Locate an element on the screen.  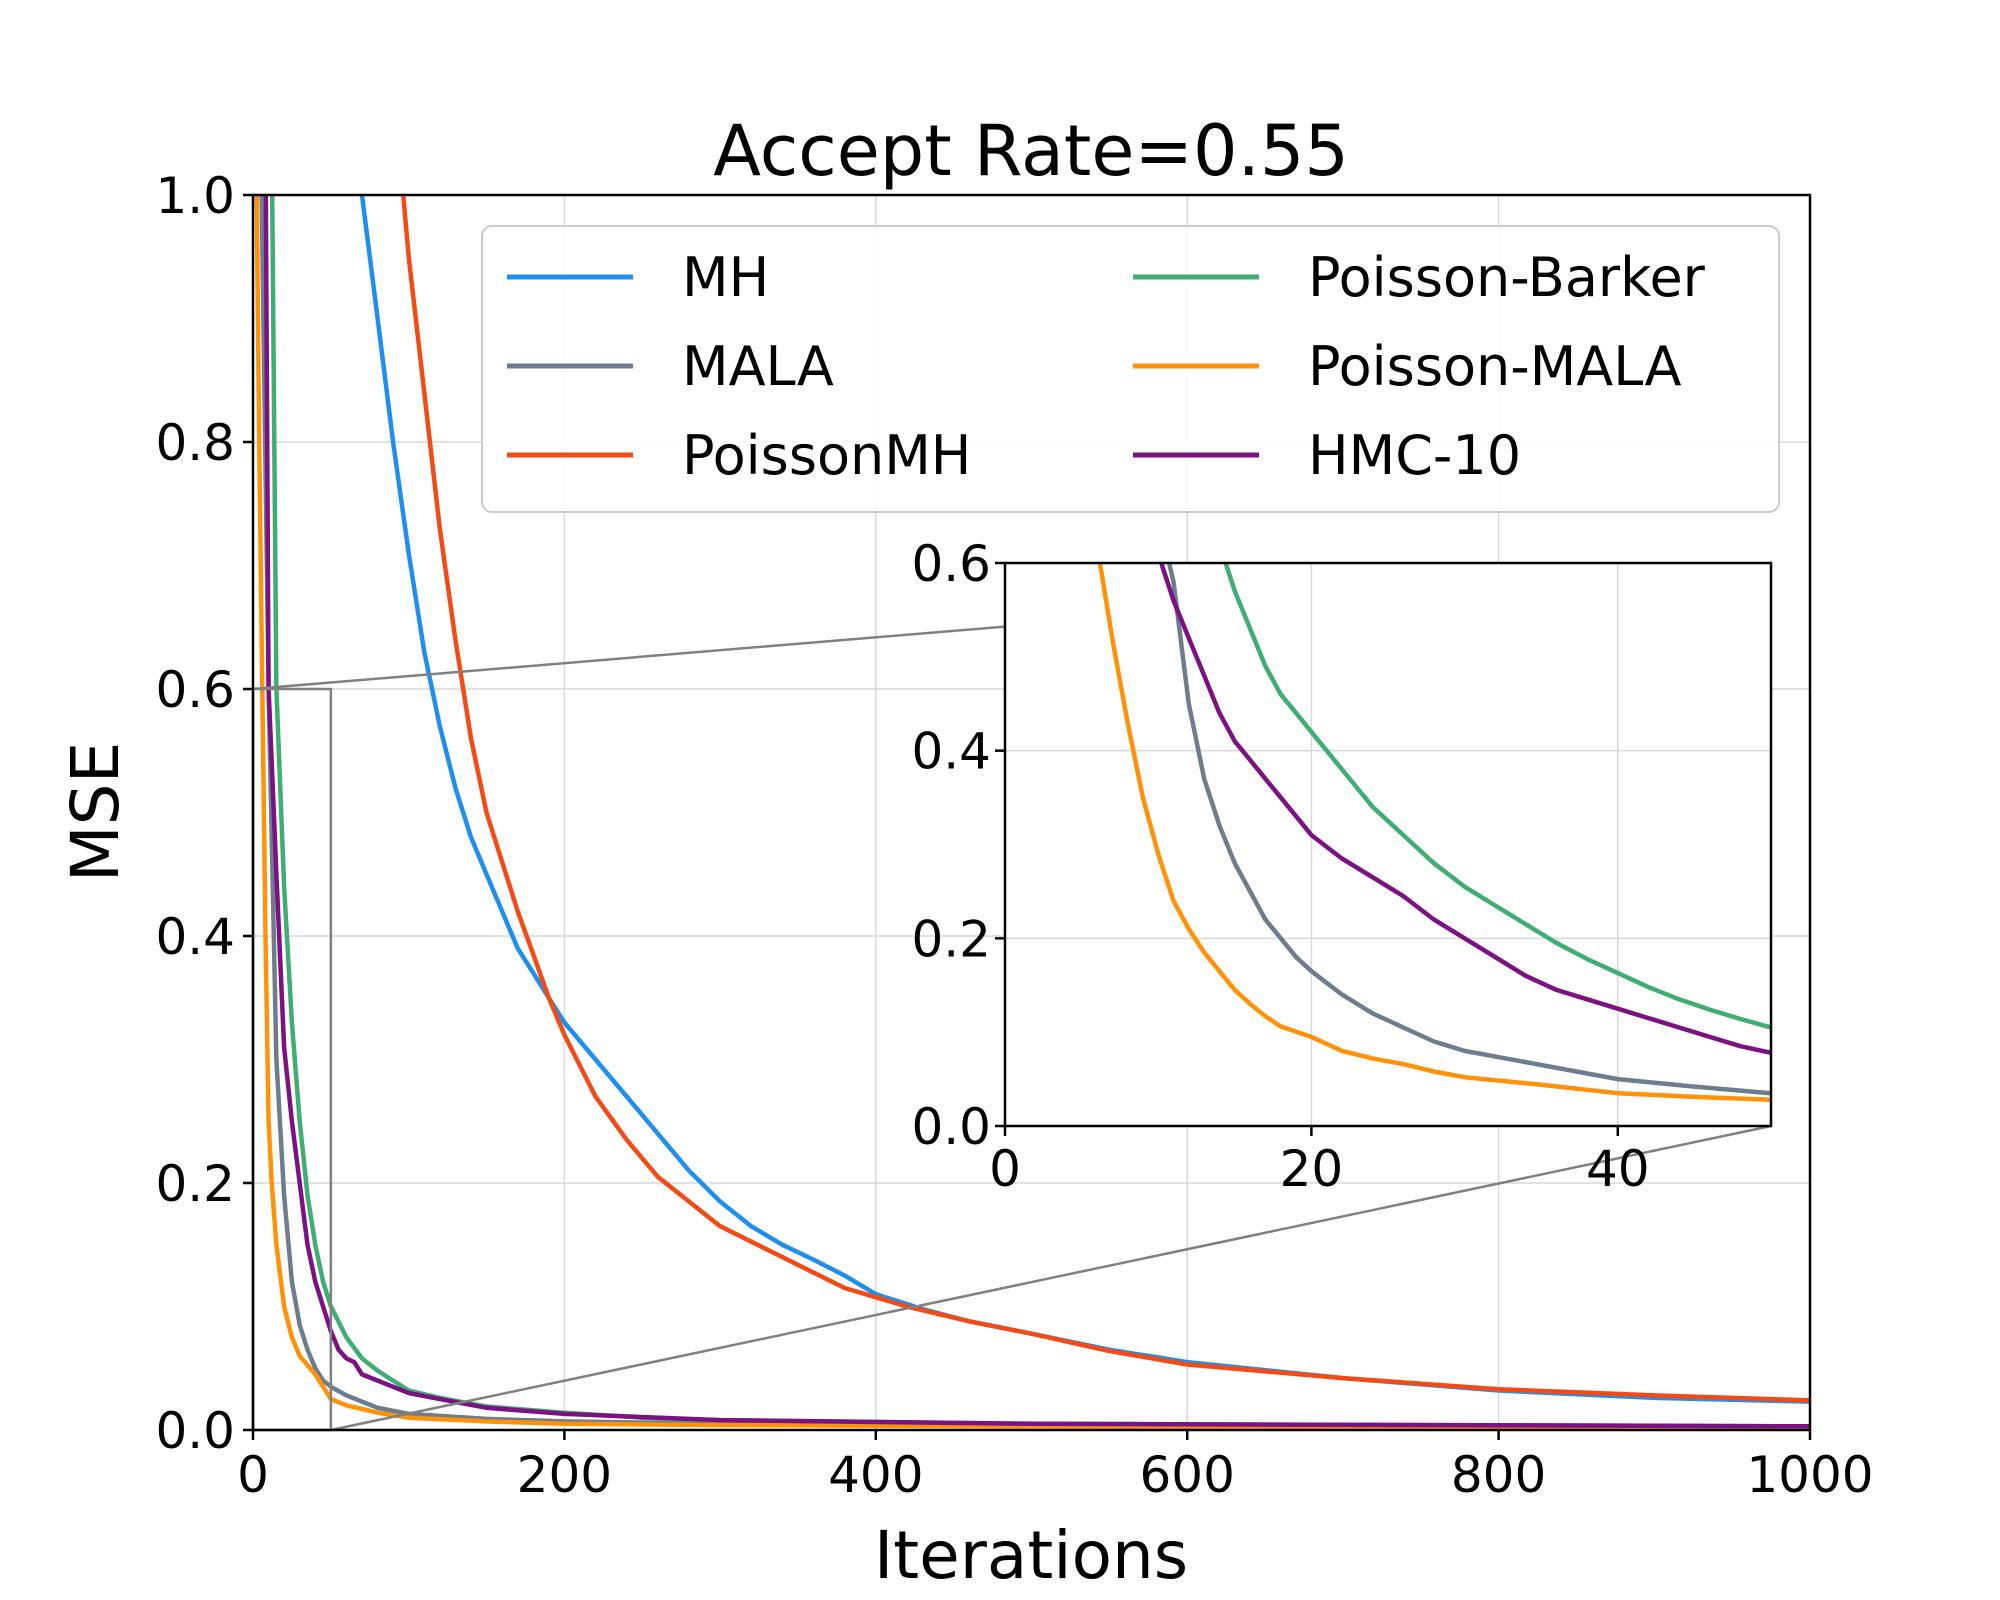
y-tick-label: 1.0 is located at coordinates (195, 196).